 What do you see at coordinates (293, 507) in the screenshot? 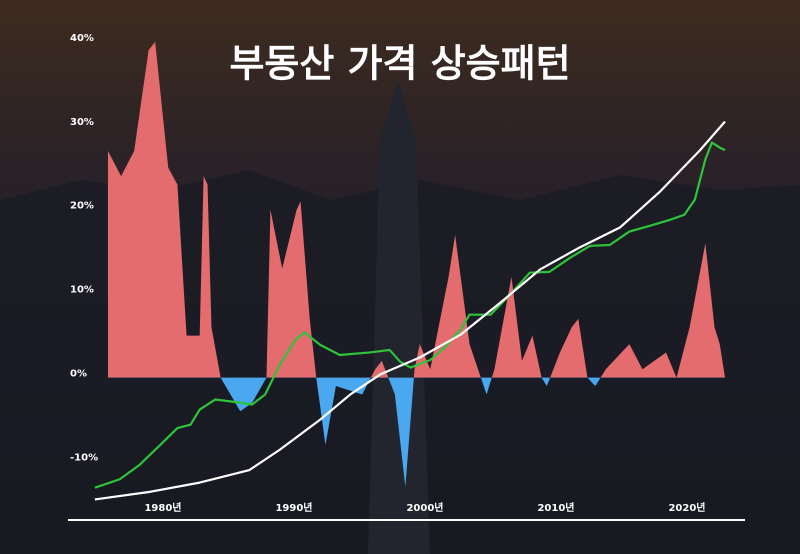
I see `x-tick-label: 1990년` at bounding box center [293, 507].